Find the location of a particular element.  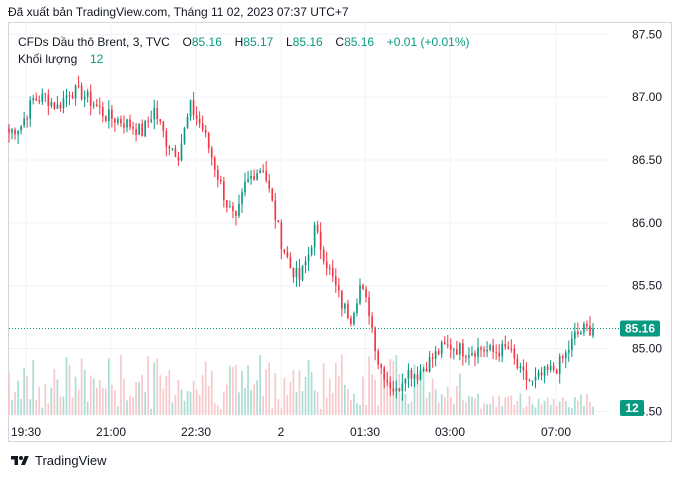

footer-brand: TradingView is located at coordinates (58, 460).